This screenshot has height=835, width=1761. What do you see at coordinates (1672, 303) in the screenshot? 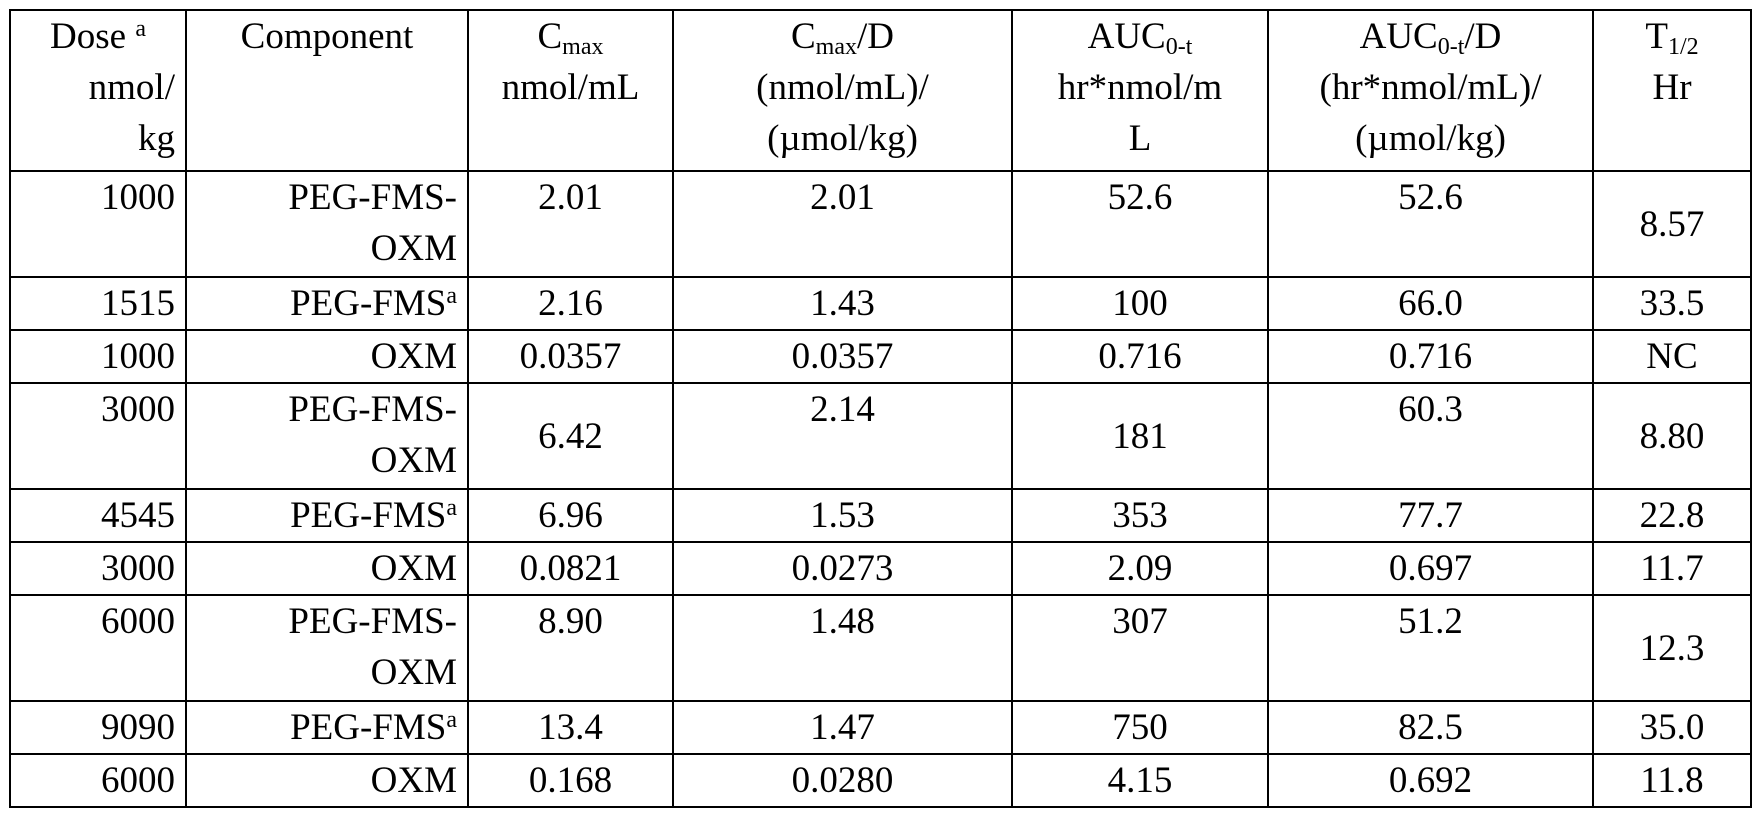
I see `value-cell: 33.5` at bounding box center [1672, 303].